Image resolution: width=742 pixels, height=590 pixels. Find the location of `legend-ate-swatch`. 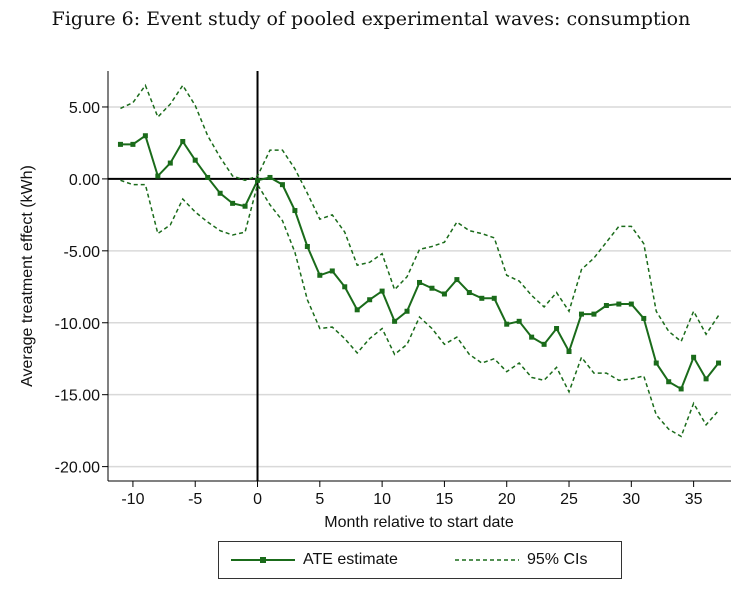

legend-ate-swatch is located at coordinates (263, 560).